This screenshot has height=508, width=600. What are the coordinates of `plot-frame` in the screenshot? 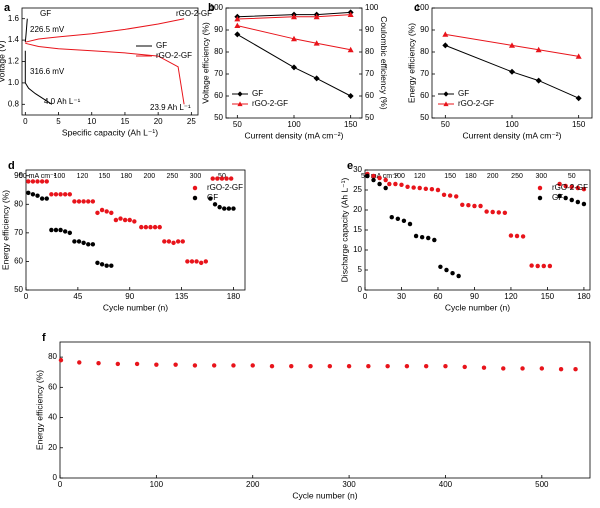 It's located at (294, 63).